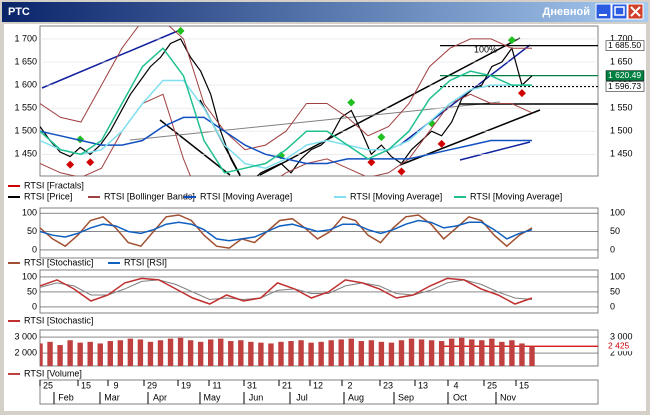  Describe the element at coordinates (603, 11) in the screenshot. I see `minimize-button` at that location.